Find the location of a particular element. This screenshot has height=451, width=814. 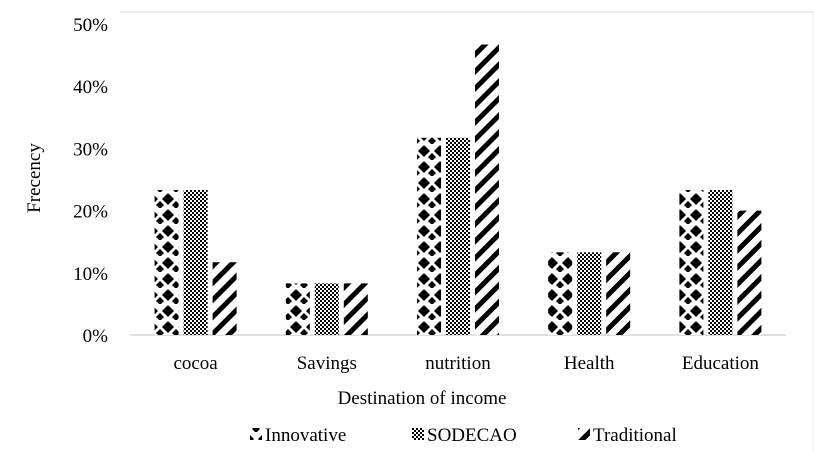

x-category-label: Education is located at coordinates (721, 363).